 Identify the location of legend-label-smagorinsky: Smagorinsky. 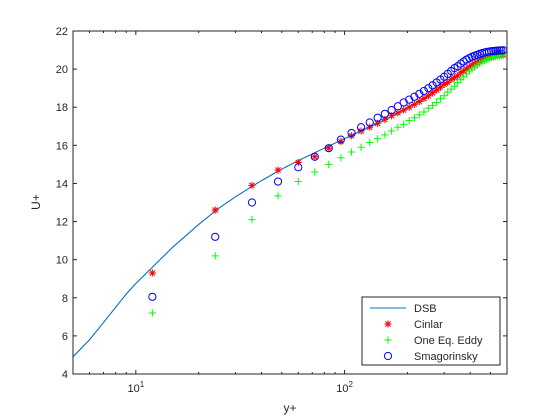
(446, 357).